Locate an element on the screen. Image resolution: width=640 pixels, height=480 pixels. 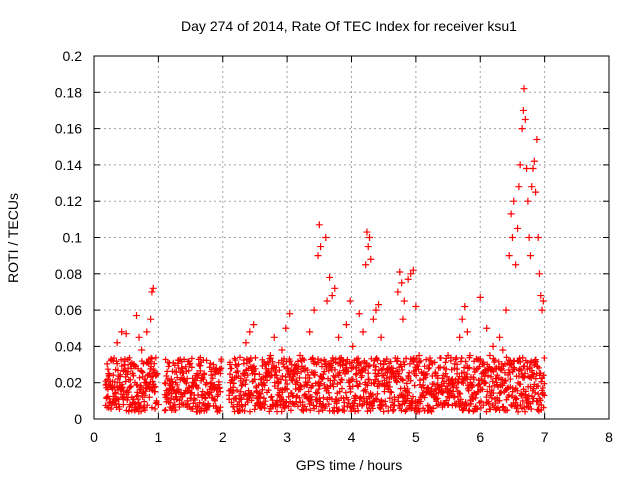
dense-band-layer is located at coordinates (325, 384).